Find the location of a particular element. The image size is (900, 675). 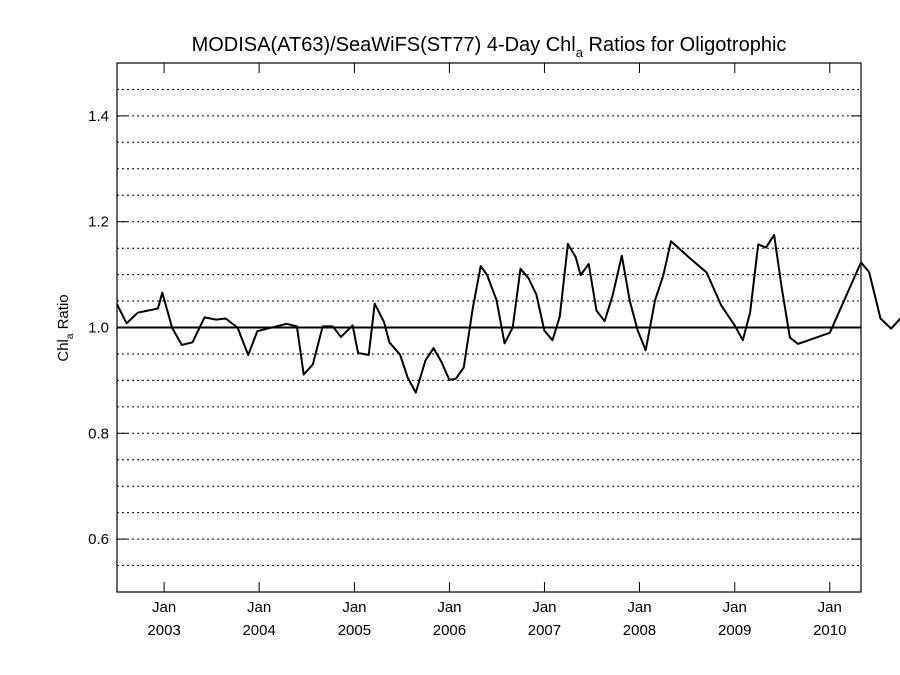

x-tick-label-year: 2009 is located at coordinates (734, 630).